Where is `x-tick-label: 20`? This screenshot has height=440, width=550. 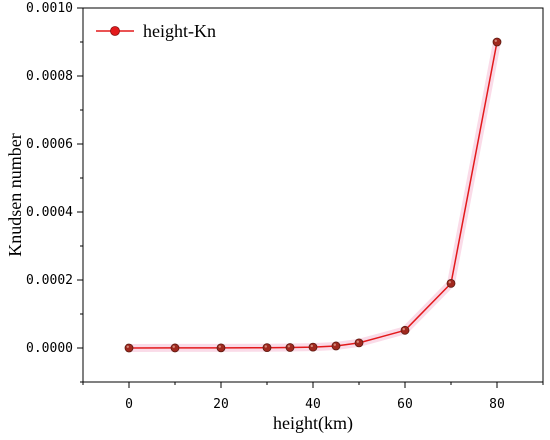
x-tick-label: 20 is located at coordinates (221, 404).